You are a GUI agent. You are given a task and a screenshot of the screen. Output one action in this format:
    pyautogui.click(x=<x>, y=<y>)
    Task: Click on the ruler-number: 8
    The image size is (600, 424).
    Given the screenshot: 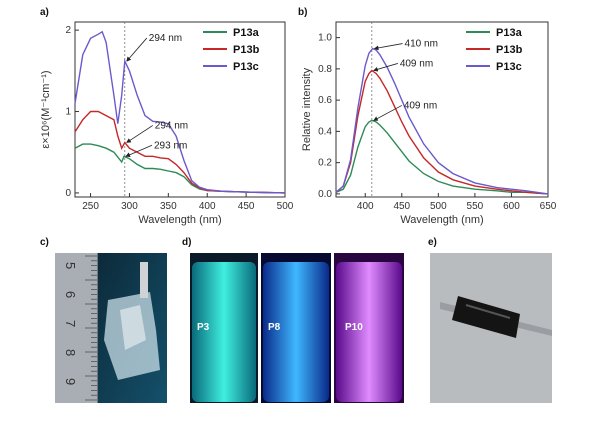 What is the action you would take?
    pyautogui.click(x=70, y=352)
    